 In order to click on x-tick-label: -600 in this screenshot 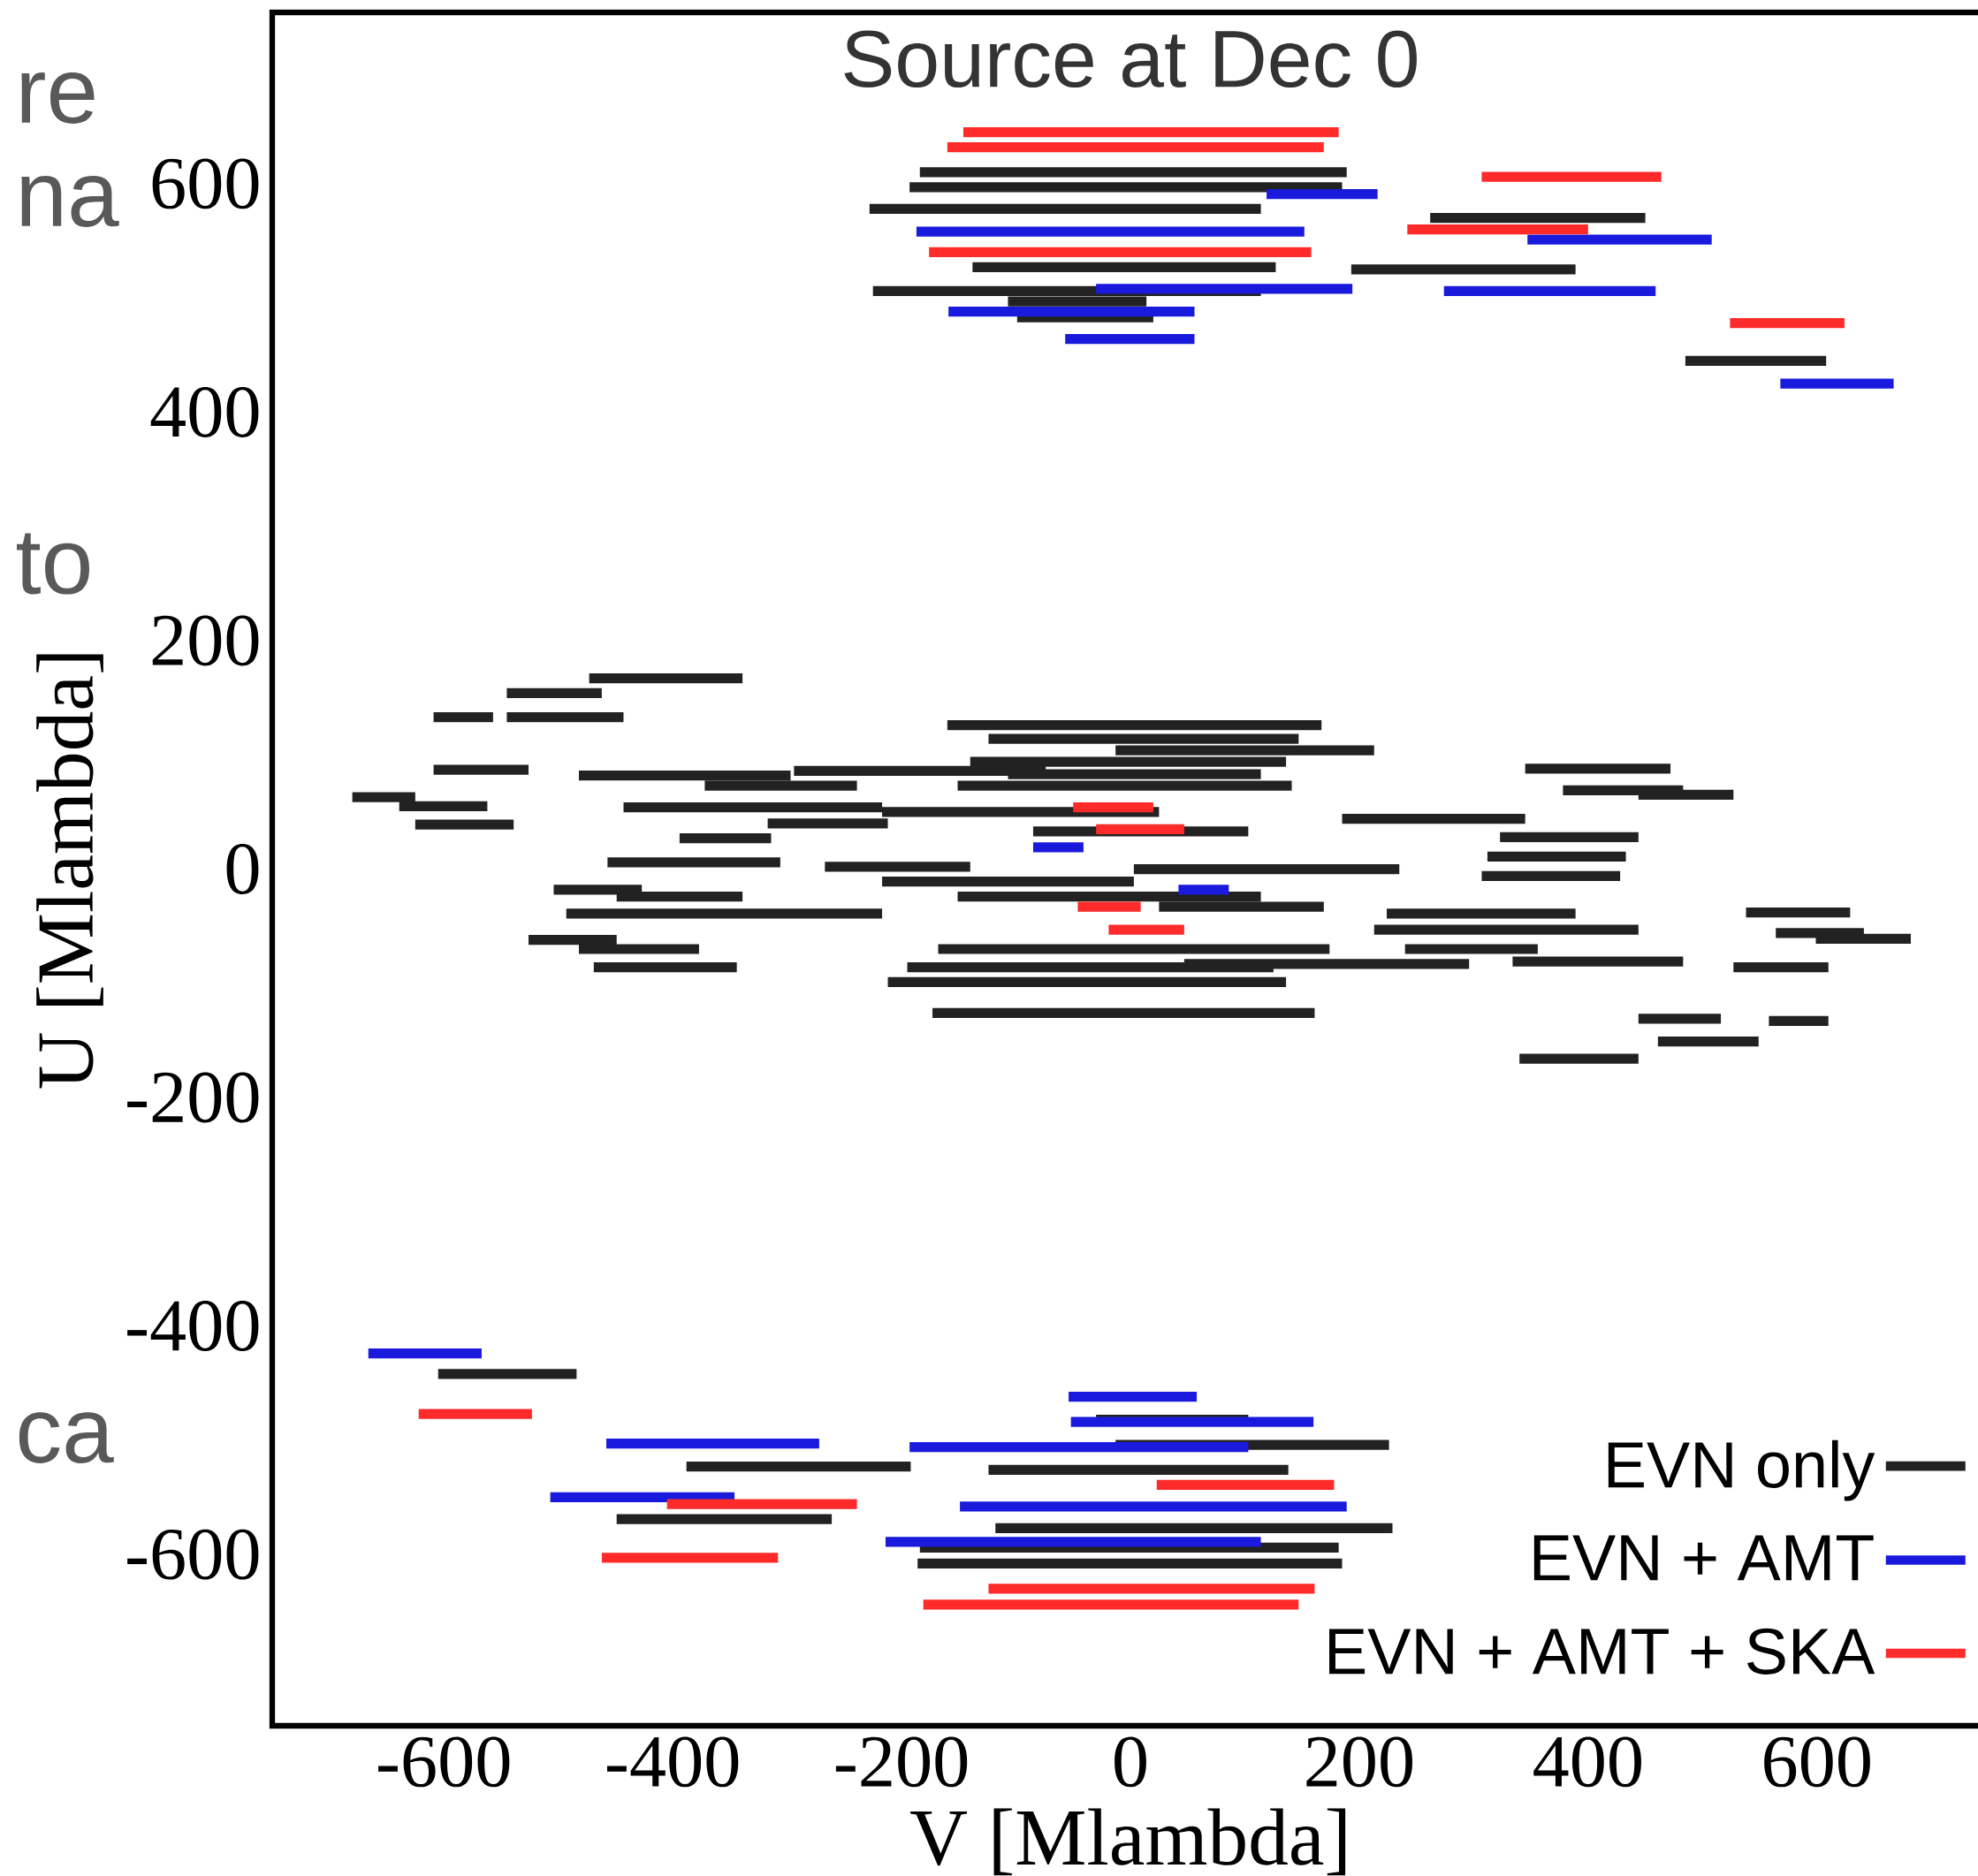, I will do `click(444, 1762)`.